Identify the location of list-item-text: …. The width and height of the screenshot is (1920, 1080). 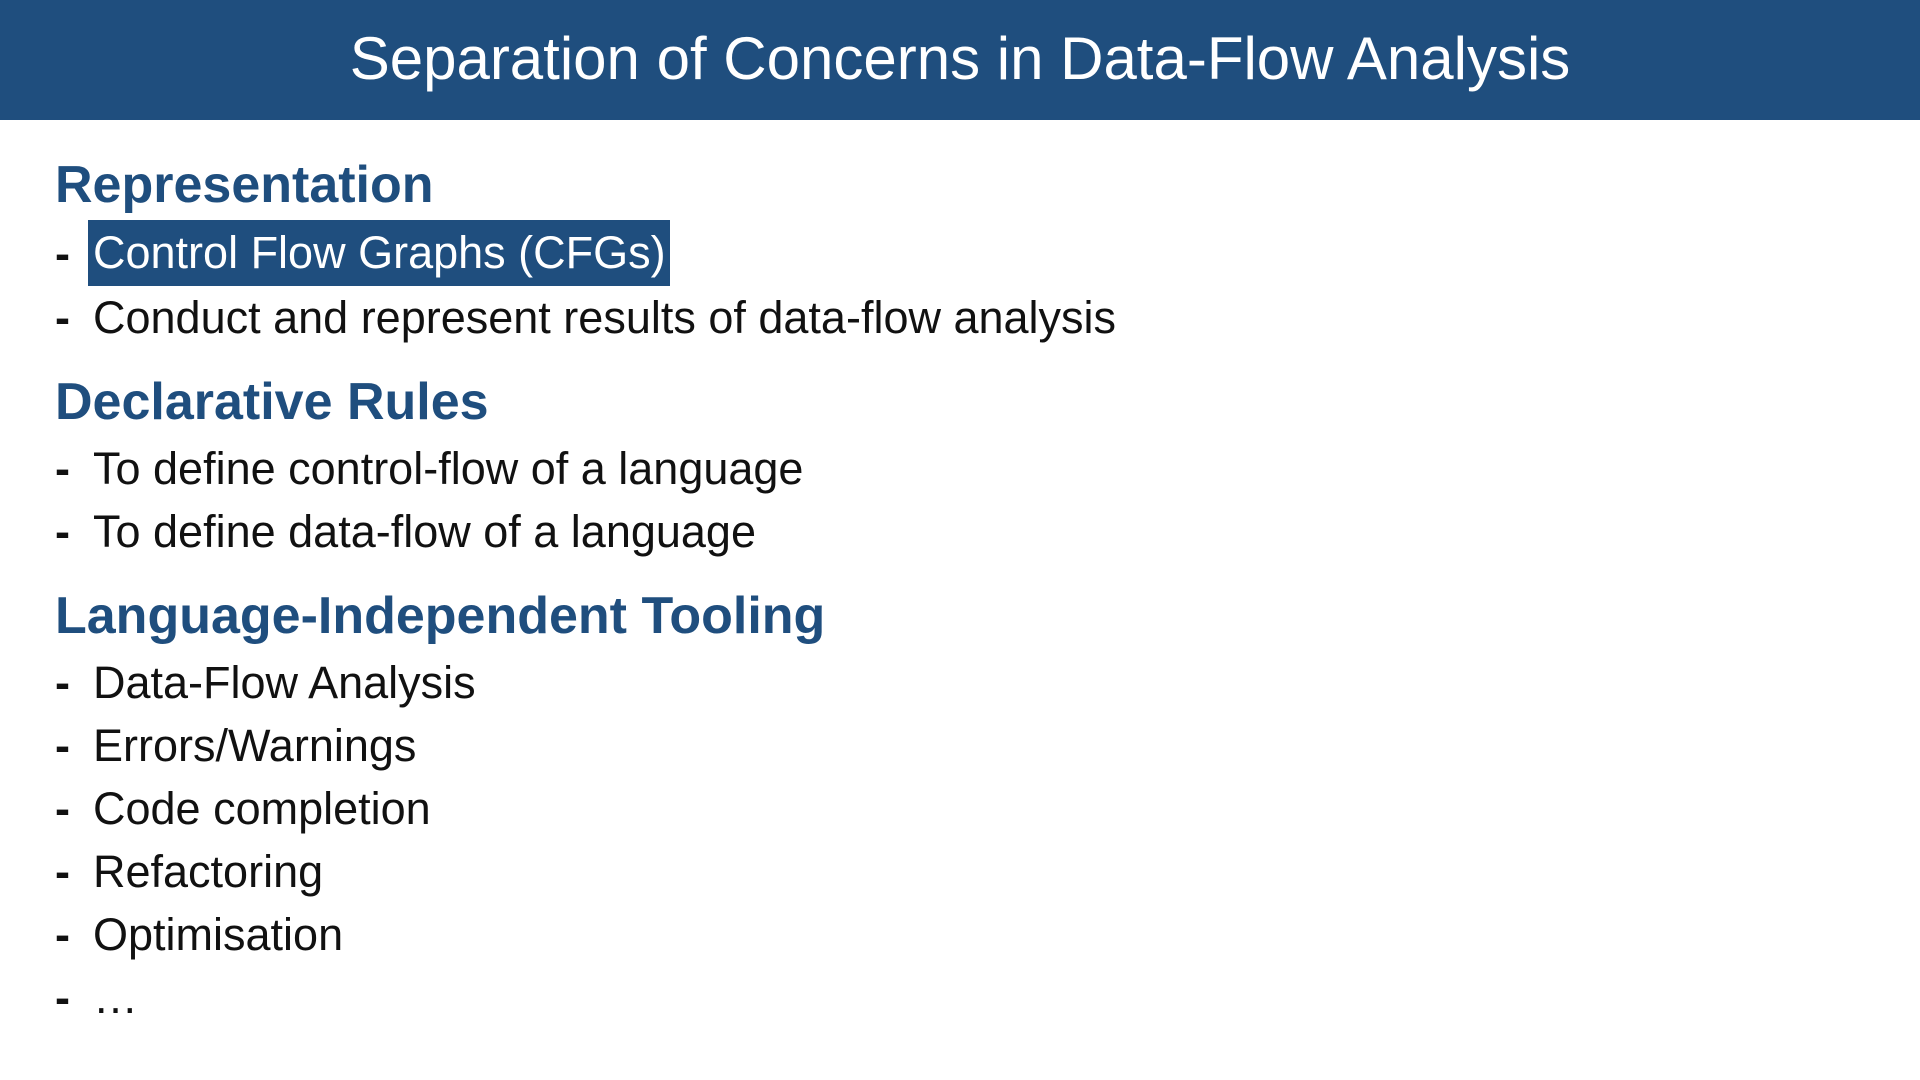
(115, 997).